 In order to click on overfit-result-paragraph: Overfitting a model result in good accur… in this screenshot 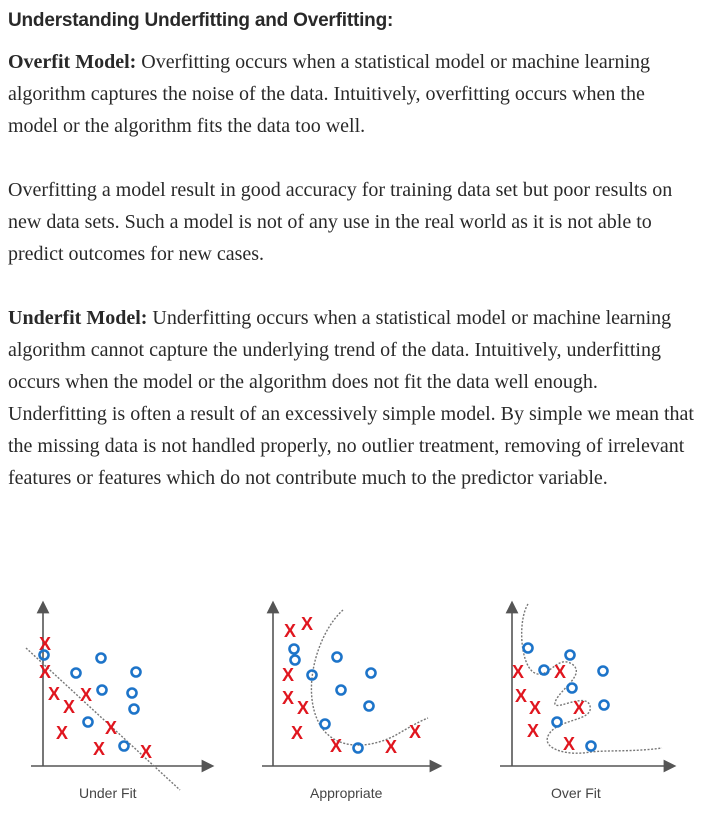, I will do `click(340, 222)`.